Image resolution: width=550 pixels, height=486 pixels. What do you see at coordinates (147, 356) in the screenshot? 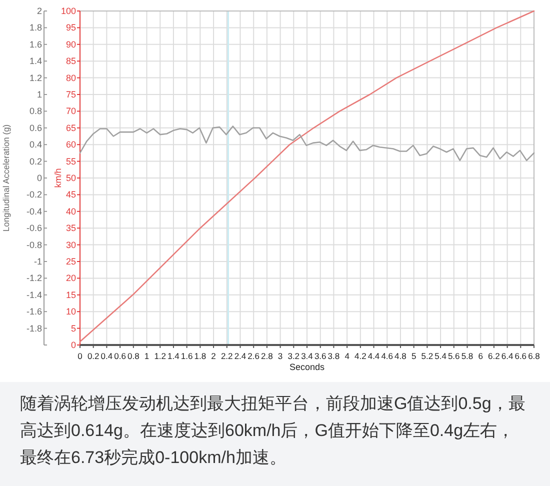
I see `x-tick-label: 1` at bounding box center [147, 356].